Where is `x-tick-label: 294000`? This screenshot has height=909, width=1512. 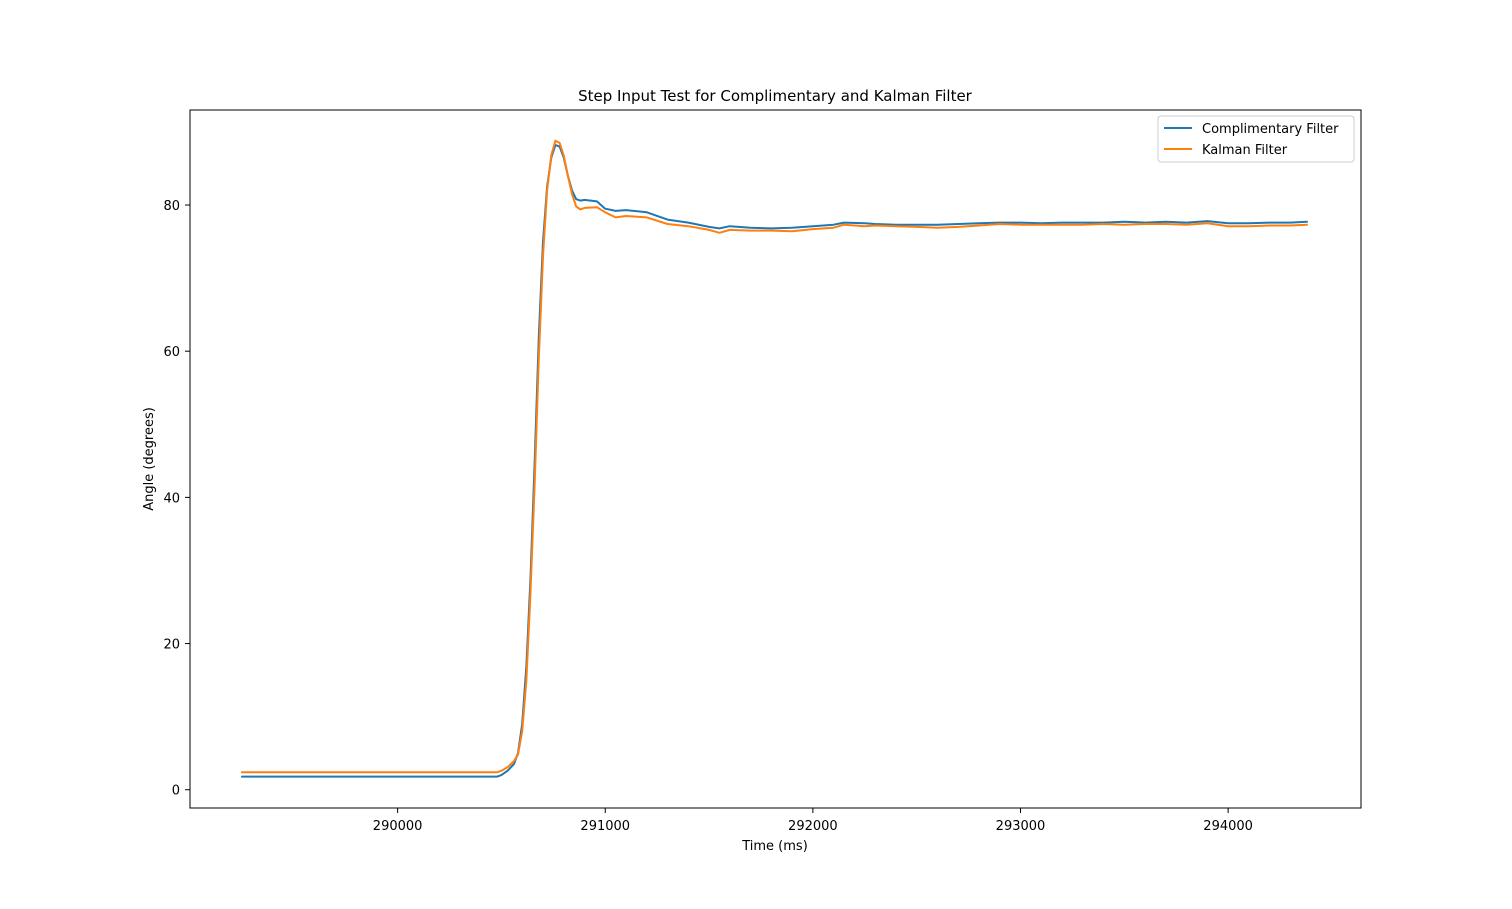
x-tick-label: 294000 is located at coordinates (1228, 826).